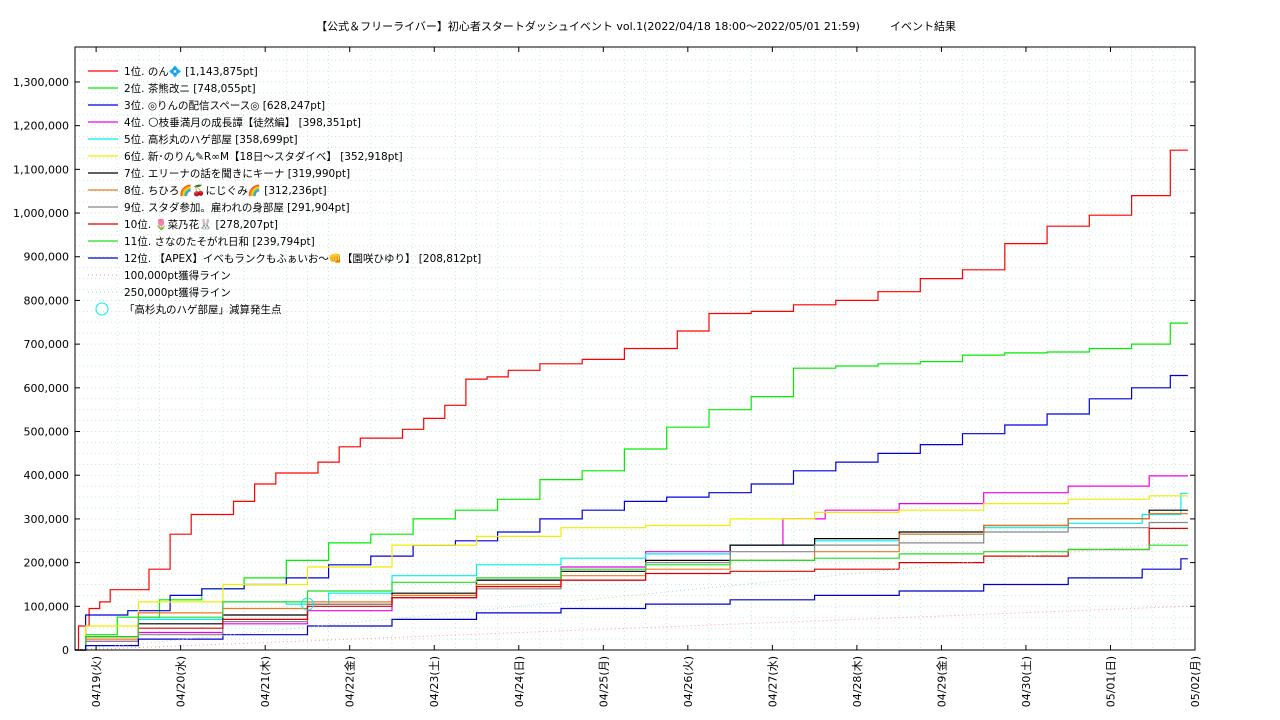 The height and width of the screenshot is (720, 1280). What do you see at coordinates (307, 604) in the screenshot?
I see `marker-point` at bounding box center [307, 604].